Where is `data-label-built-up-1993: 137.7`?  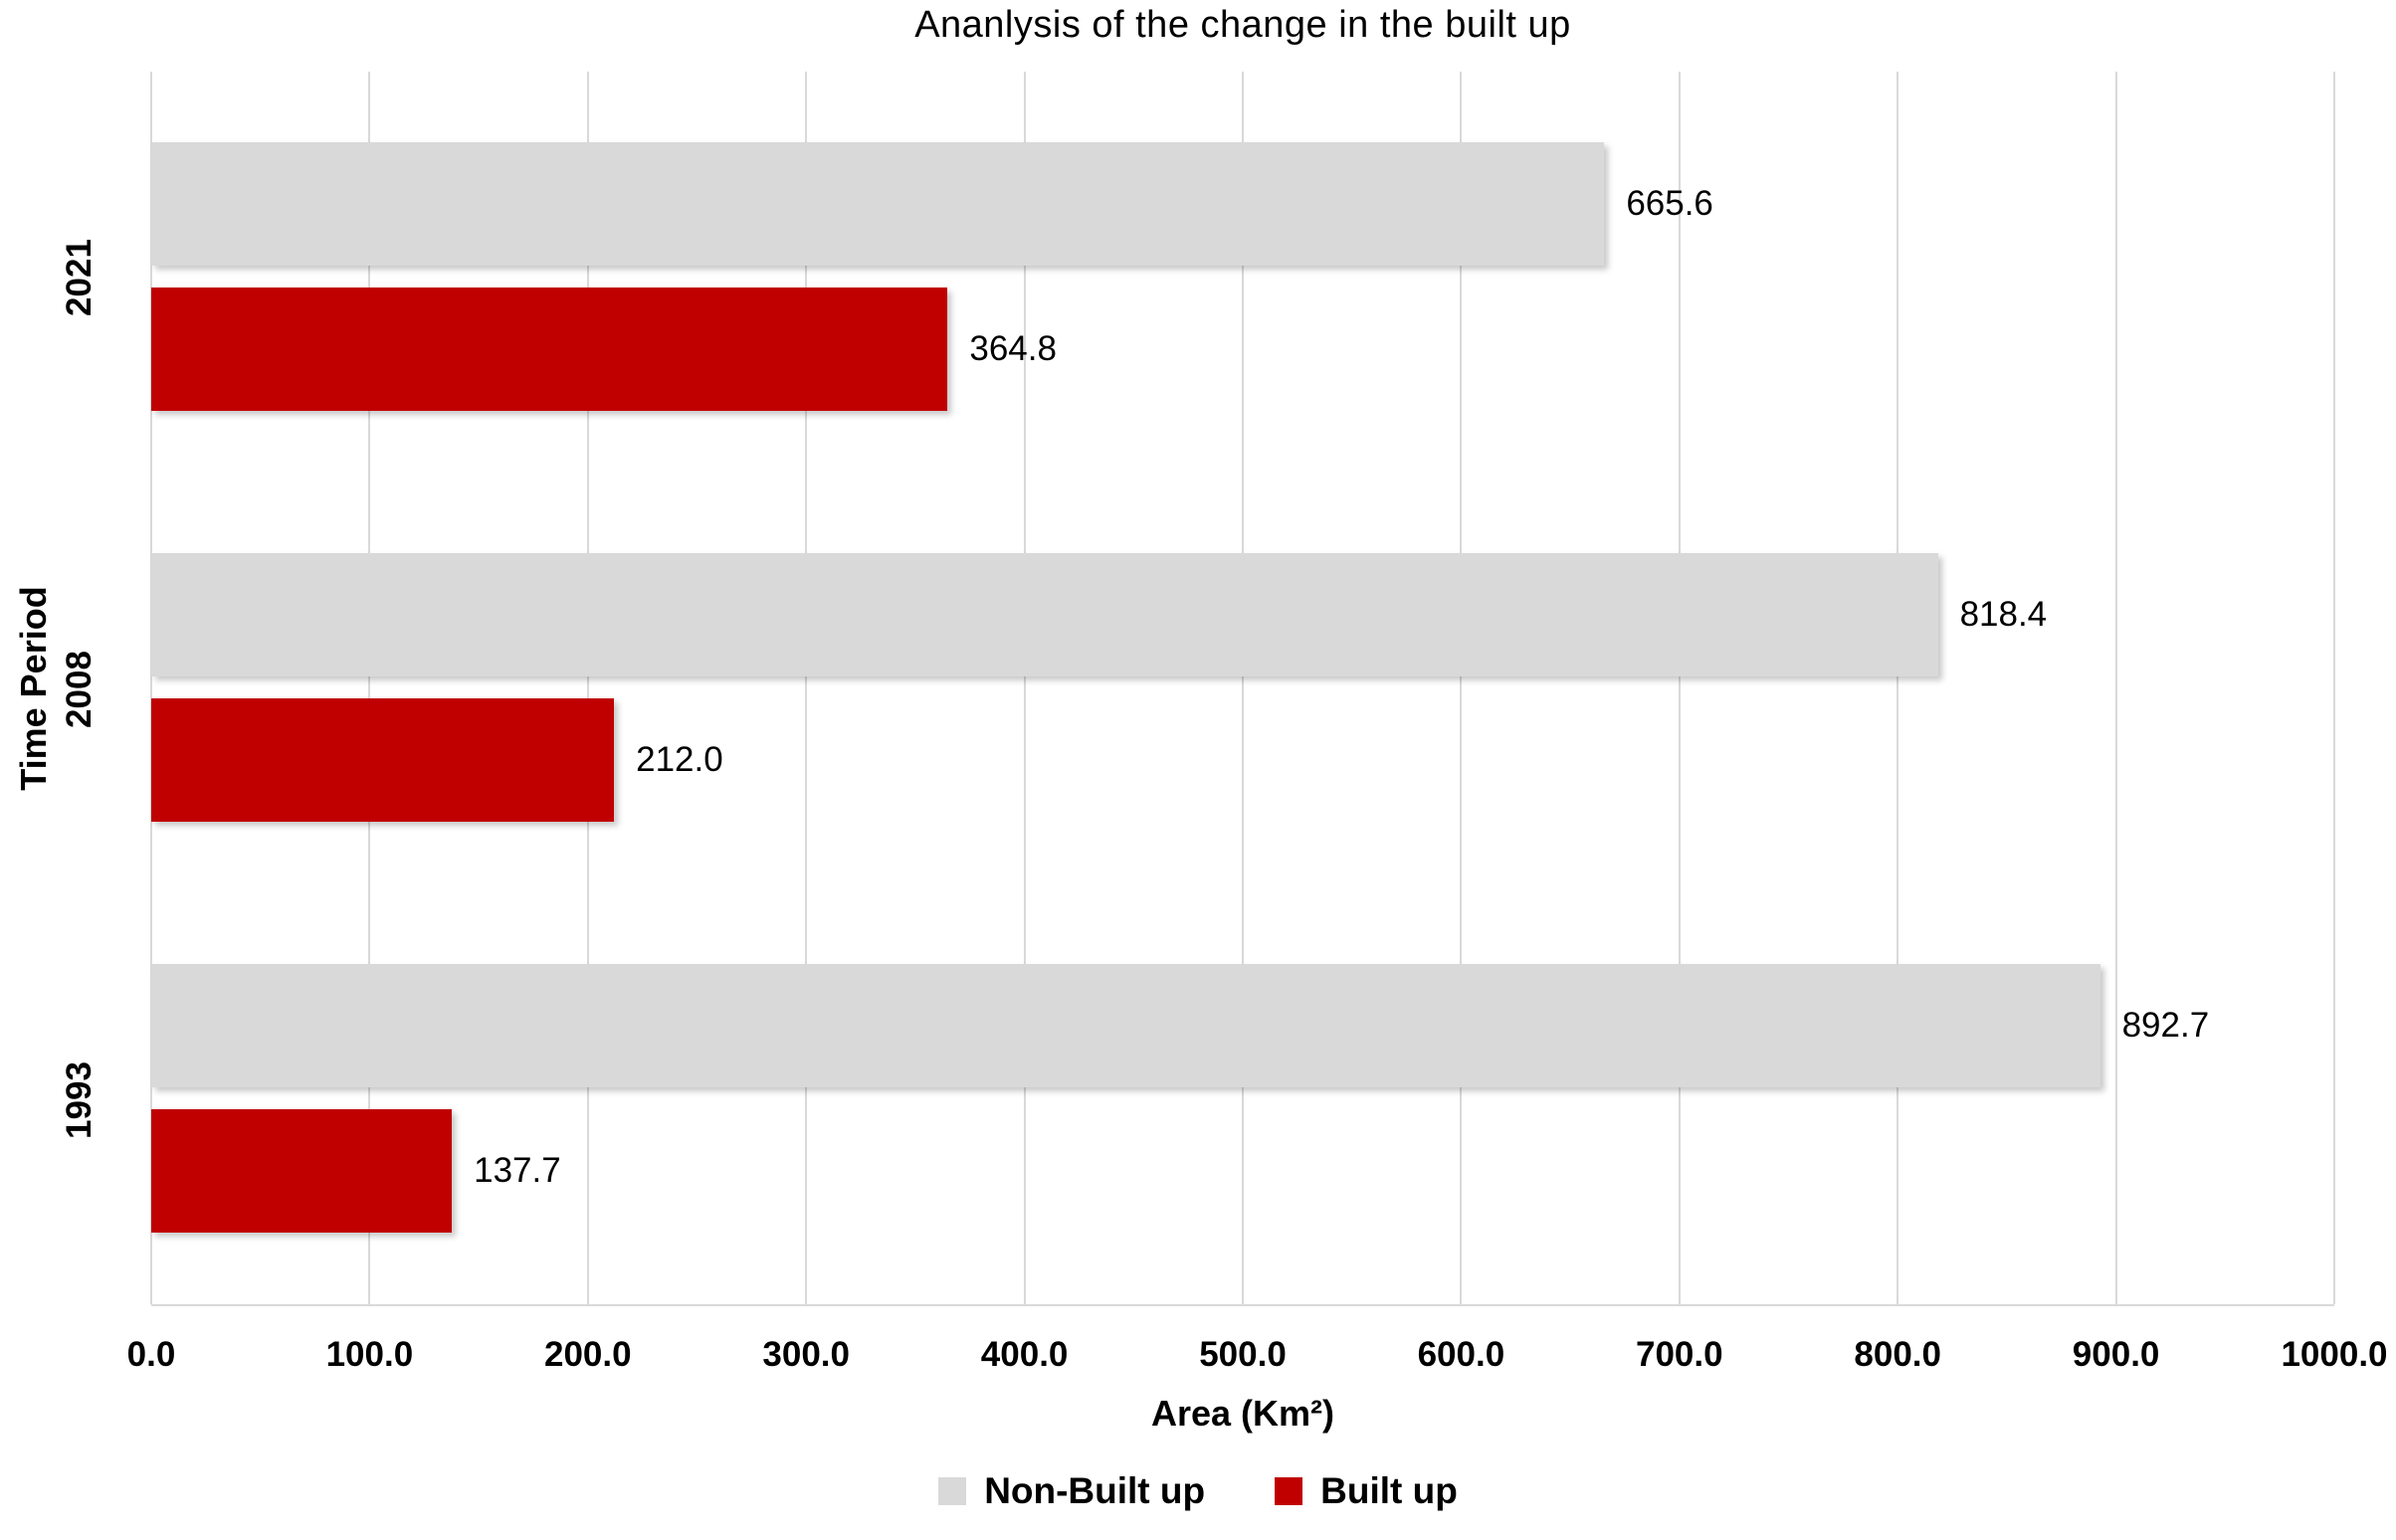 data-label-built-up-1993: 137.7 is located at coordinates (517, 1171).